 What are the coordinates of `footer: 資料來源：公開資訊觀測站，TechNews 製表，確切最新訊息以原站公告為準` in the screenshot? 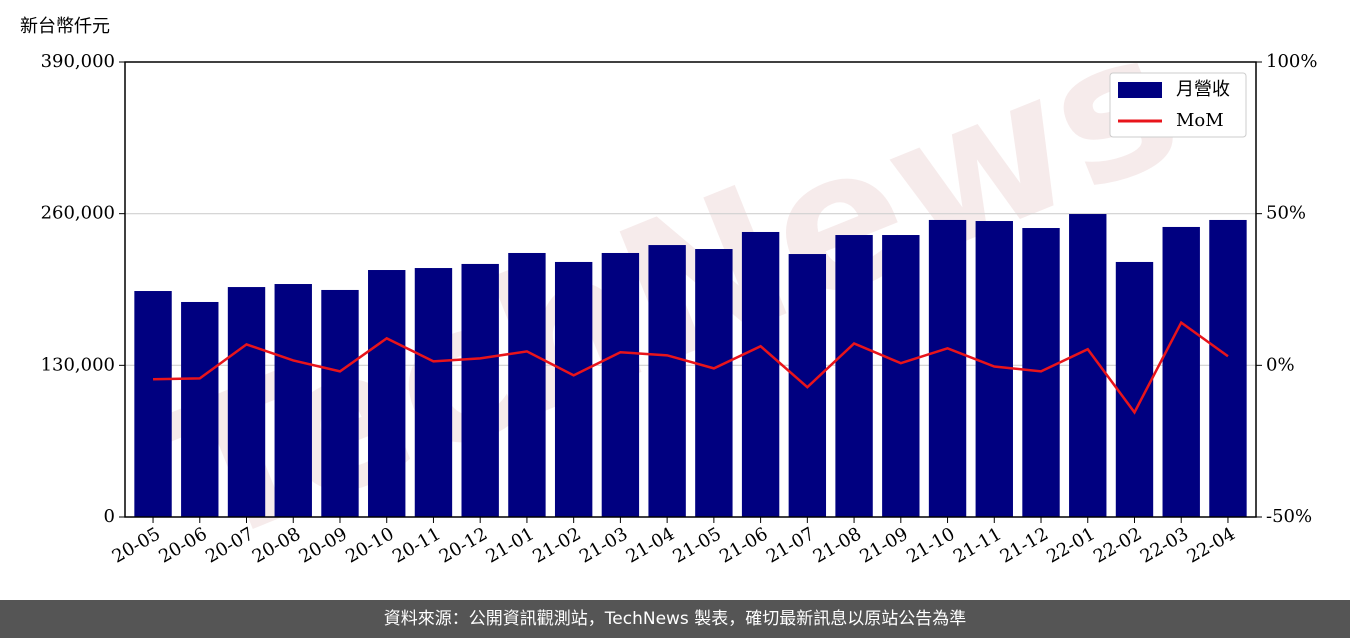 It's located at (675, 619).